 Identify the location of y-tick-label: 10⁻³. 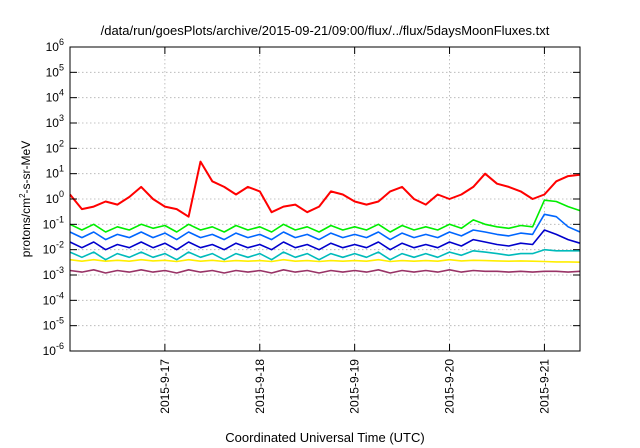
(53, 273).